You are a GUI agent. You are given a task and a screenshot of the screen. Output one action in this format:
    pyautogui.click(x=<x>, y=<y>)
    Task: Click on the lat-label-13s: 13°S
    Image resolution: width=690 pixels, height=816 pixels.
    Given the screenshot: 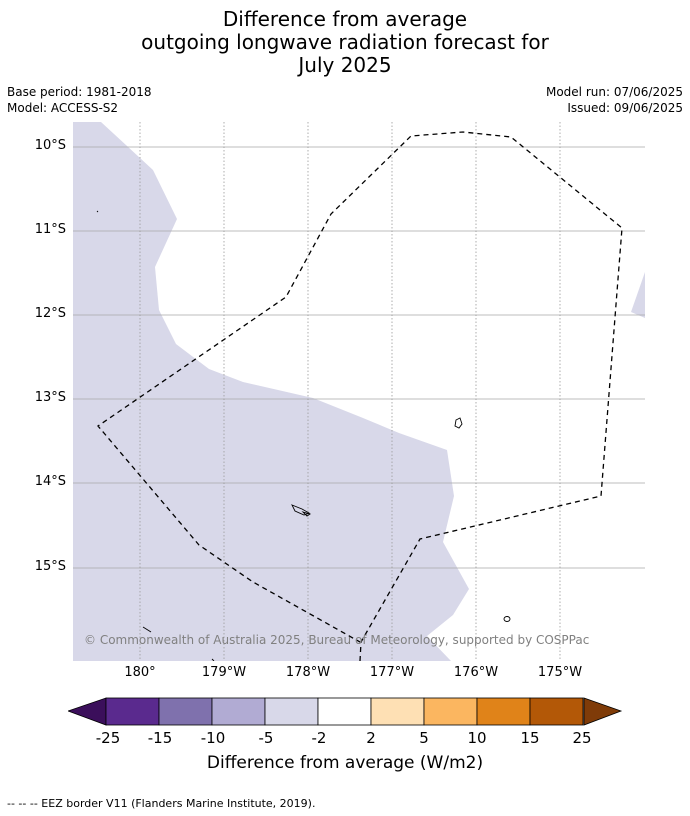 What is the action you would take?
    pyautogui.click(x=50, y=397)
    